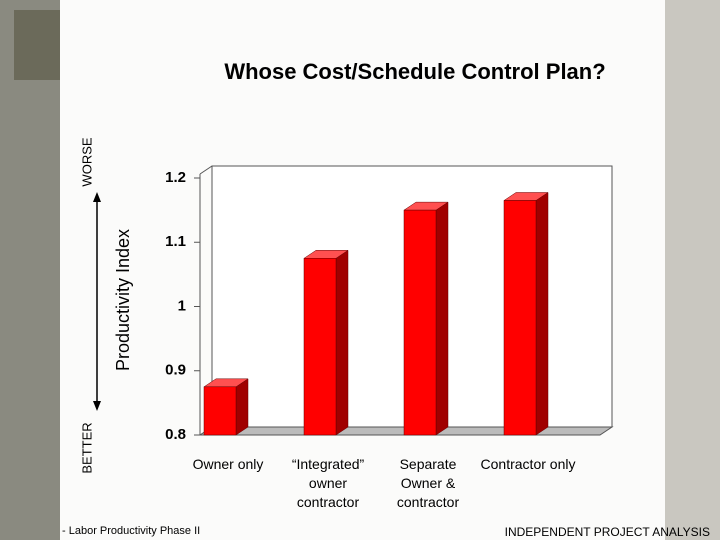 This screenshot has height=540, width=720. What do you see at coordinates (428, 483) in the screenshot?
I see `x-tick-label: Separate Owner & contractor` at bounding box center [428, 483].